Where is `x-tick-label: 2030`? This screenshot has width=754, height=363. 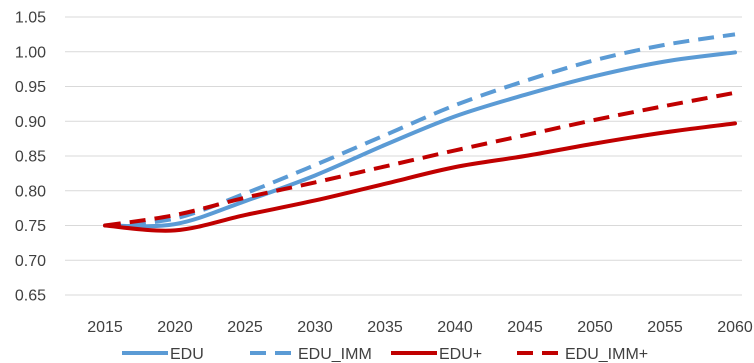
x-tick-label: 2030 is located at coordinates (315, 327).